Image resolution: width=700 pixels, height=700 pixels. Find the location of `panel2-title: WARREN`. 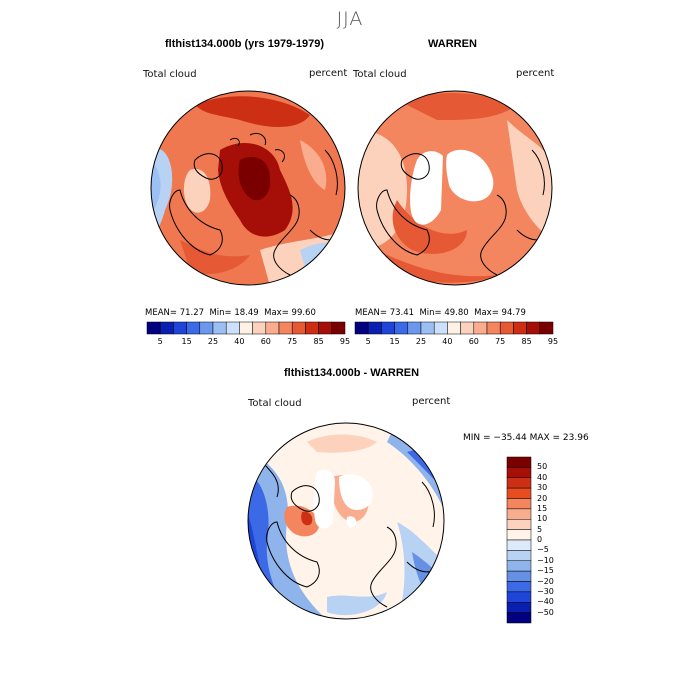

panel2-title: WARREN is located at coordinates (452, 44).